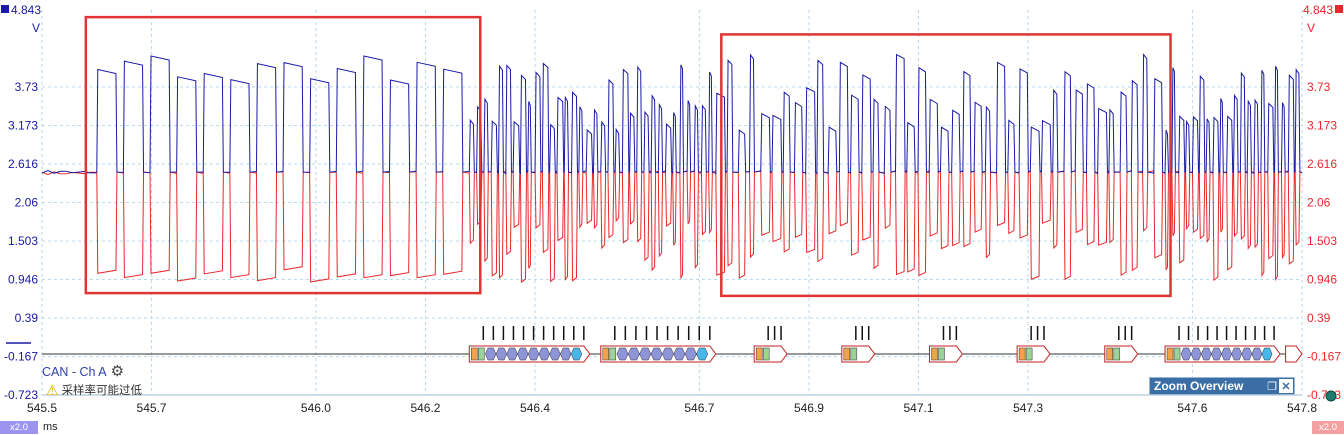 This screenshot has width=1344, height=435. Describe the element at coordinates (21, 357) in the screenshot. I see `left-tick-label: -0.167` at that location.